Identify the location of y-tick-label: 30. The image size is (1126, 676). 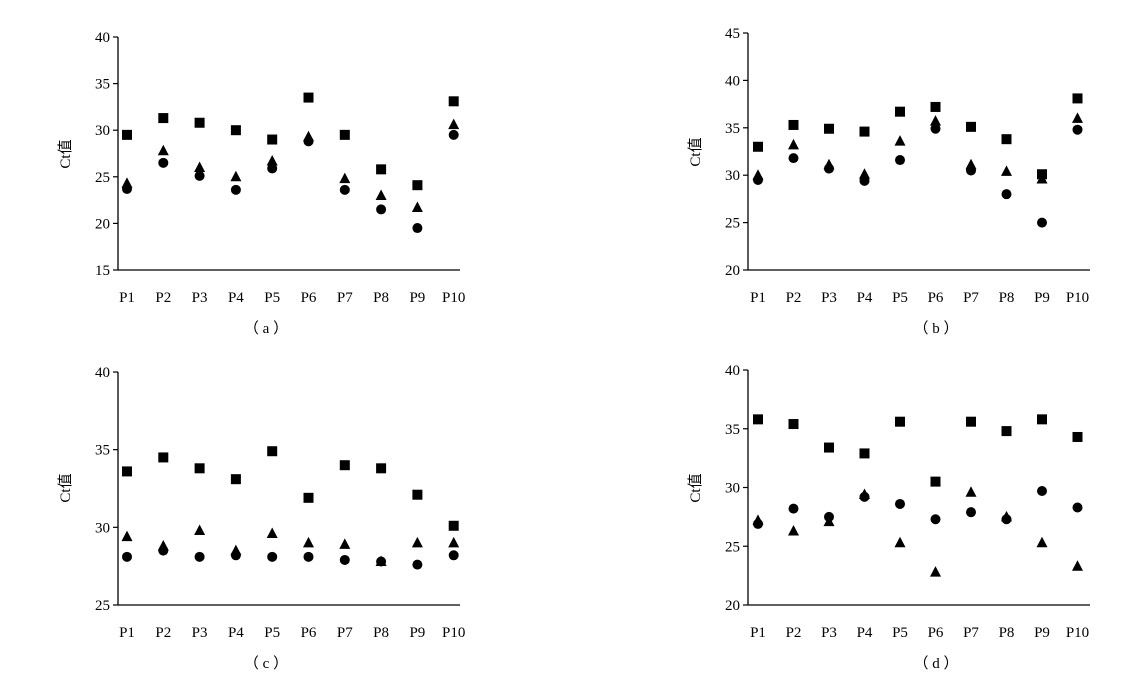
(732, 176).